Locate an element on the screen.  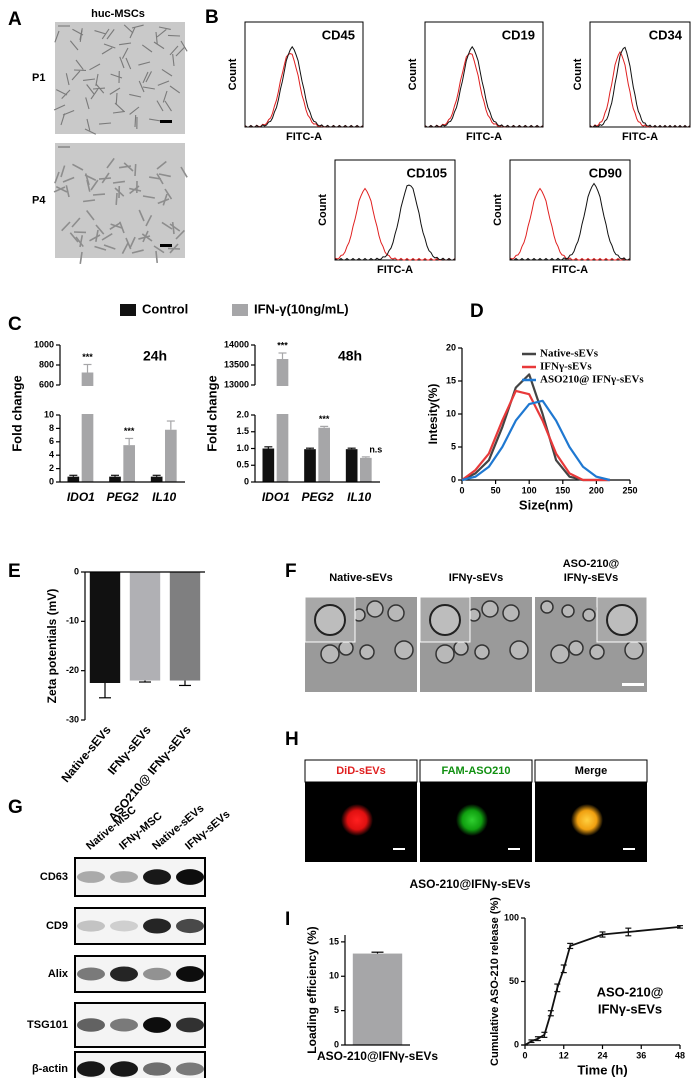
y-tick-label: 1.0 is located at coordinates (242, 448).